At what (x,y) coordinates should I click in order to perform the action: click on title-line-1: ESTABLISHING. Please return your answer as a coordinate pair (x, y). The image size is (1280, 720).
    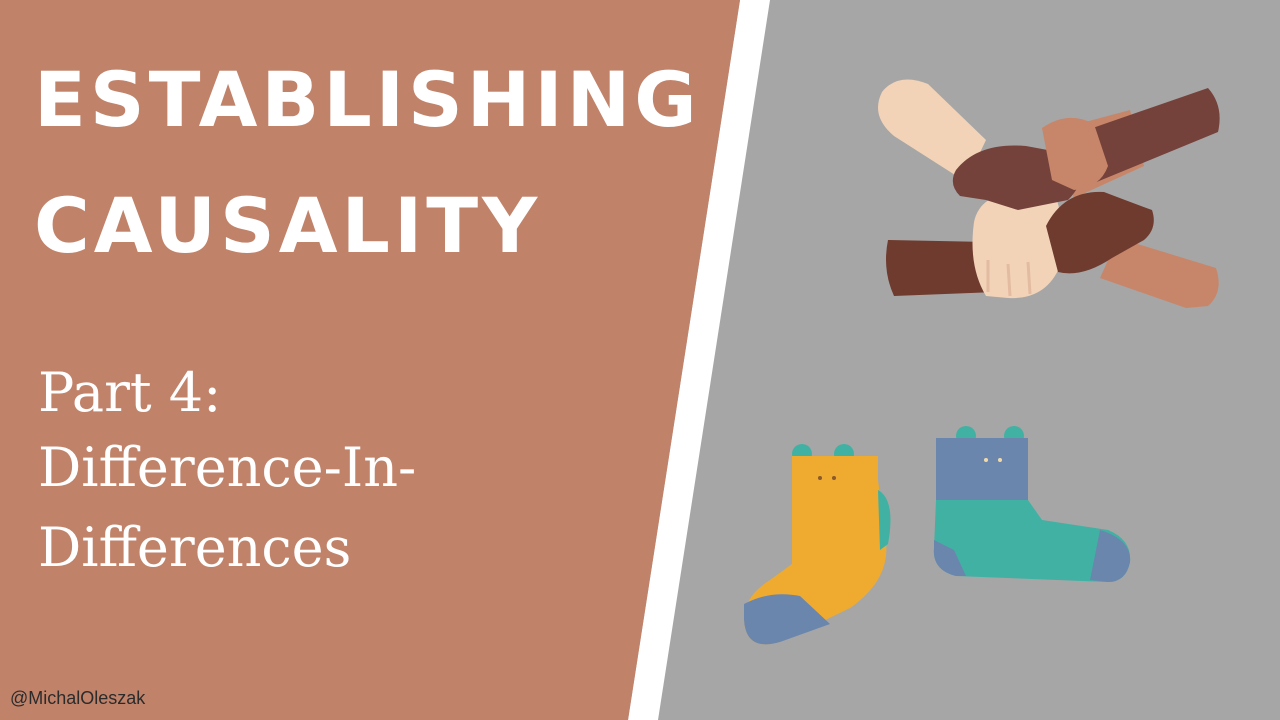
    Looking at the image, I should click on (367, 99).